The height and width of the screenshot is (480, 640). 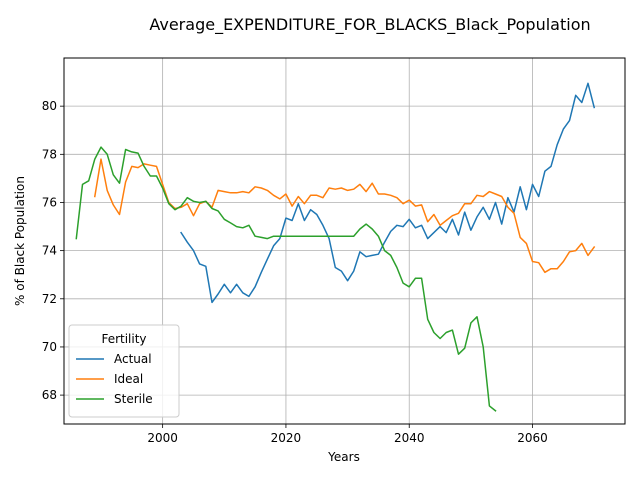 What do you see at coordinates (49, 299) in the screenshot?
I see `y-tick-label: 72` at bounding box center [49, 299].